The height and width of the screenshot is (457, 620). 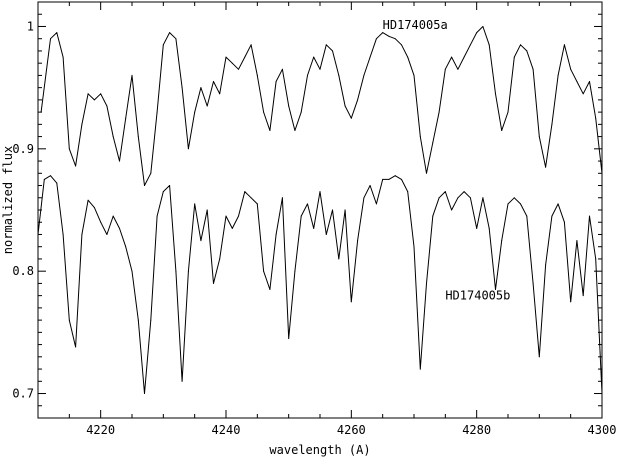 I want to click on y-tick-label: 0.9, so click(x=23, y=149).